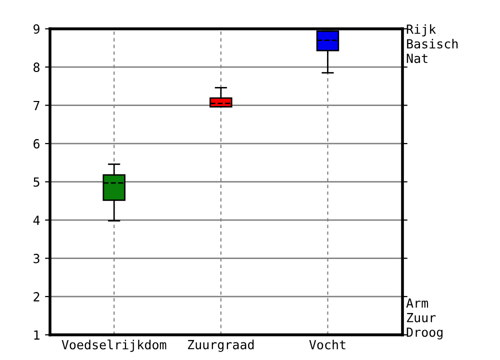 The width and height of the screenshot is (500, 360). I want to click on y-tick-label: 5, so click(37, 182).